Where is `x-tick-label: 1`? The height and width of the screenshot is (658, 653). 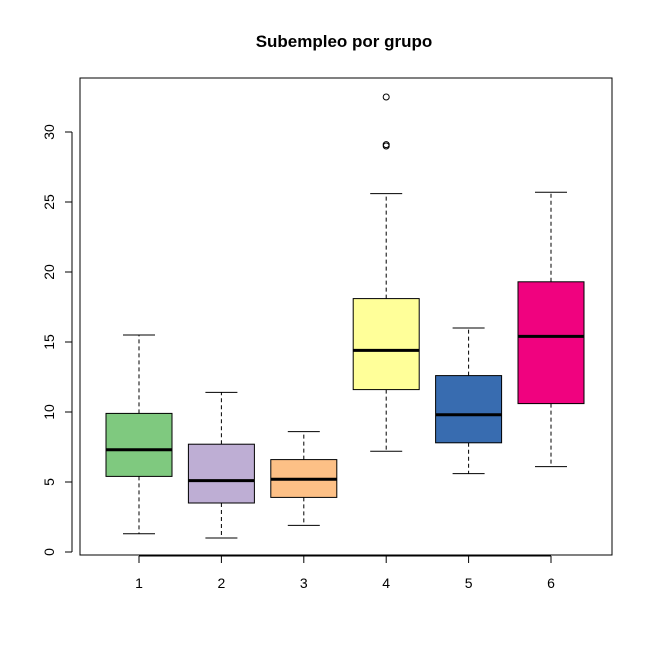 x-tick-label: 1 is located at coordinates (139, 583).